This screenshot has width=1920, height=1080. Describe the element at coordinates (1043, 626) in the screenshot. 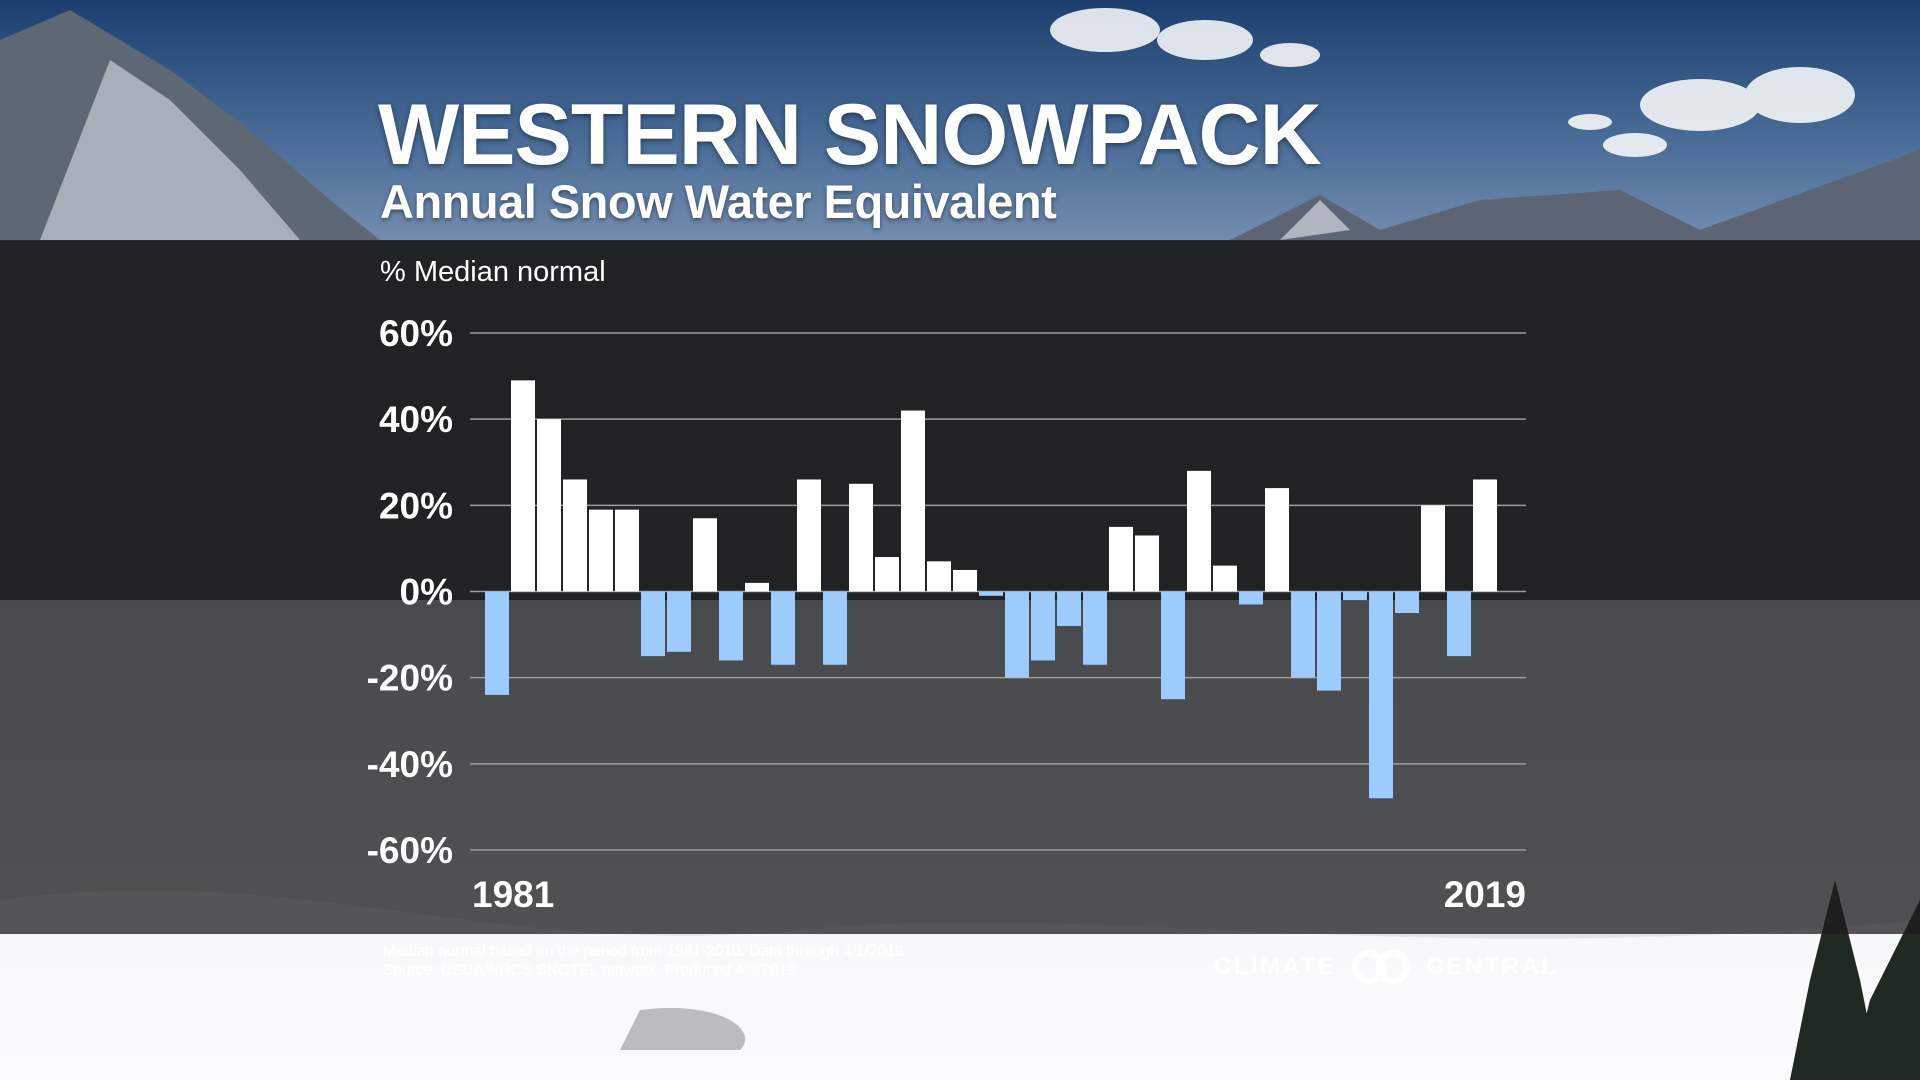

I see `bar-2002` at that location.